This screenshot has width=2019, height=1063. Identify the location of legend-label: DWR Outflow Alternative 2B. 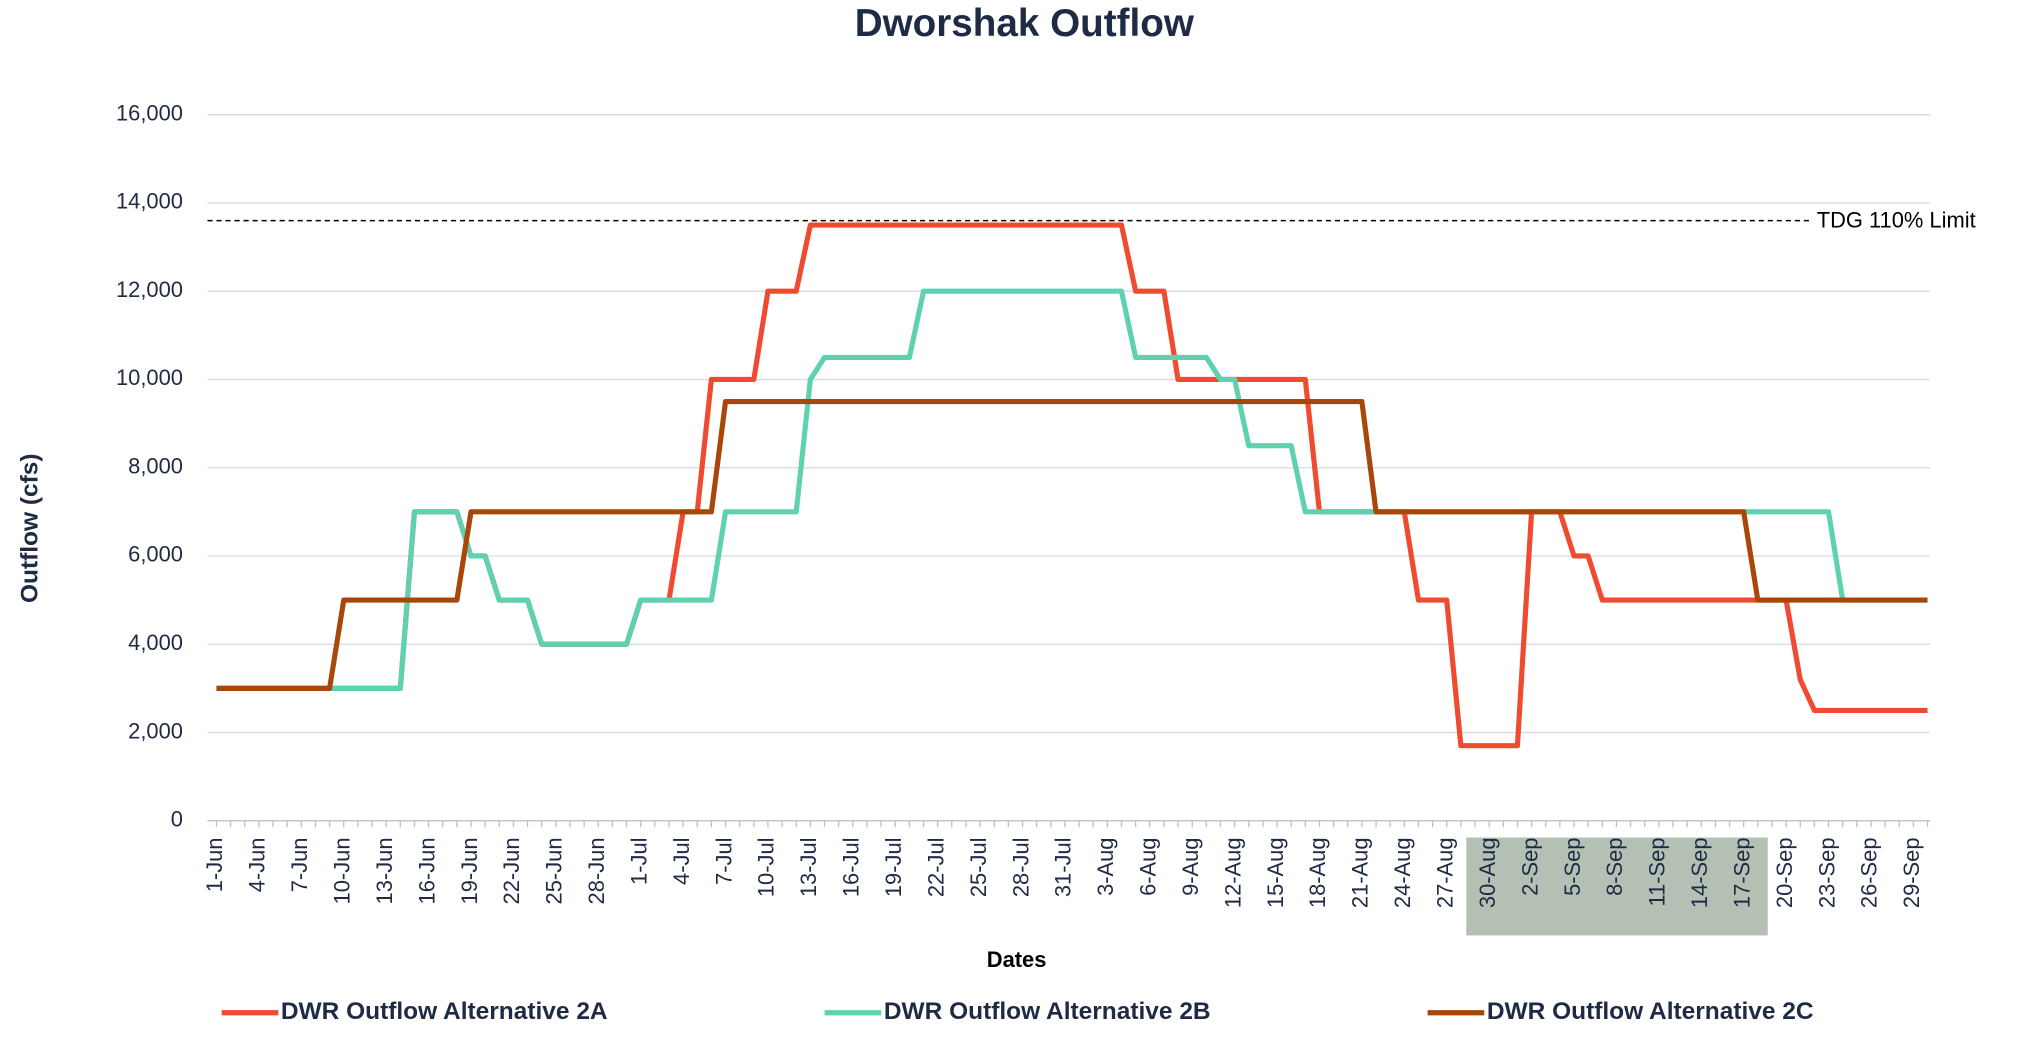
(1047, 1011).